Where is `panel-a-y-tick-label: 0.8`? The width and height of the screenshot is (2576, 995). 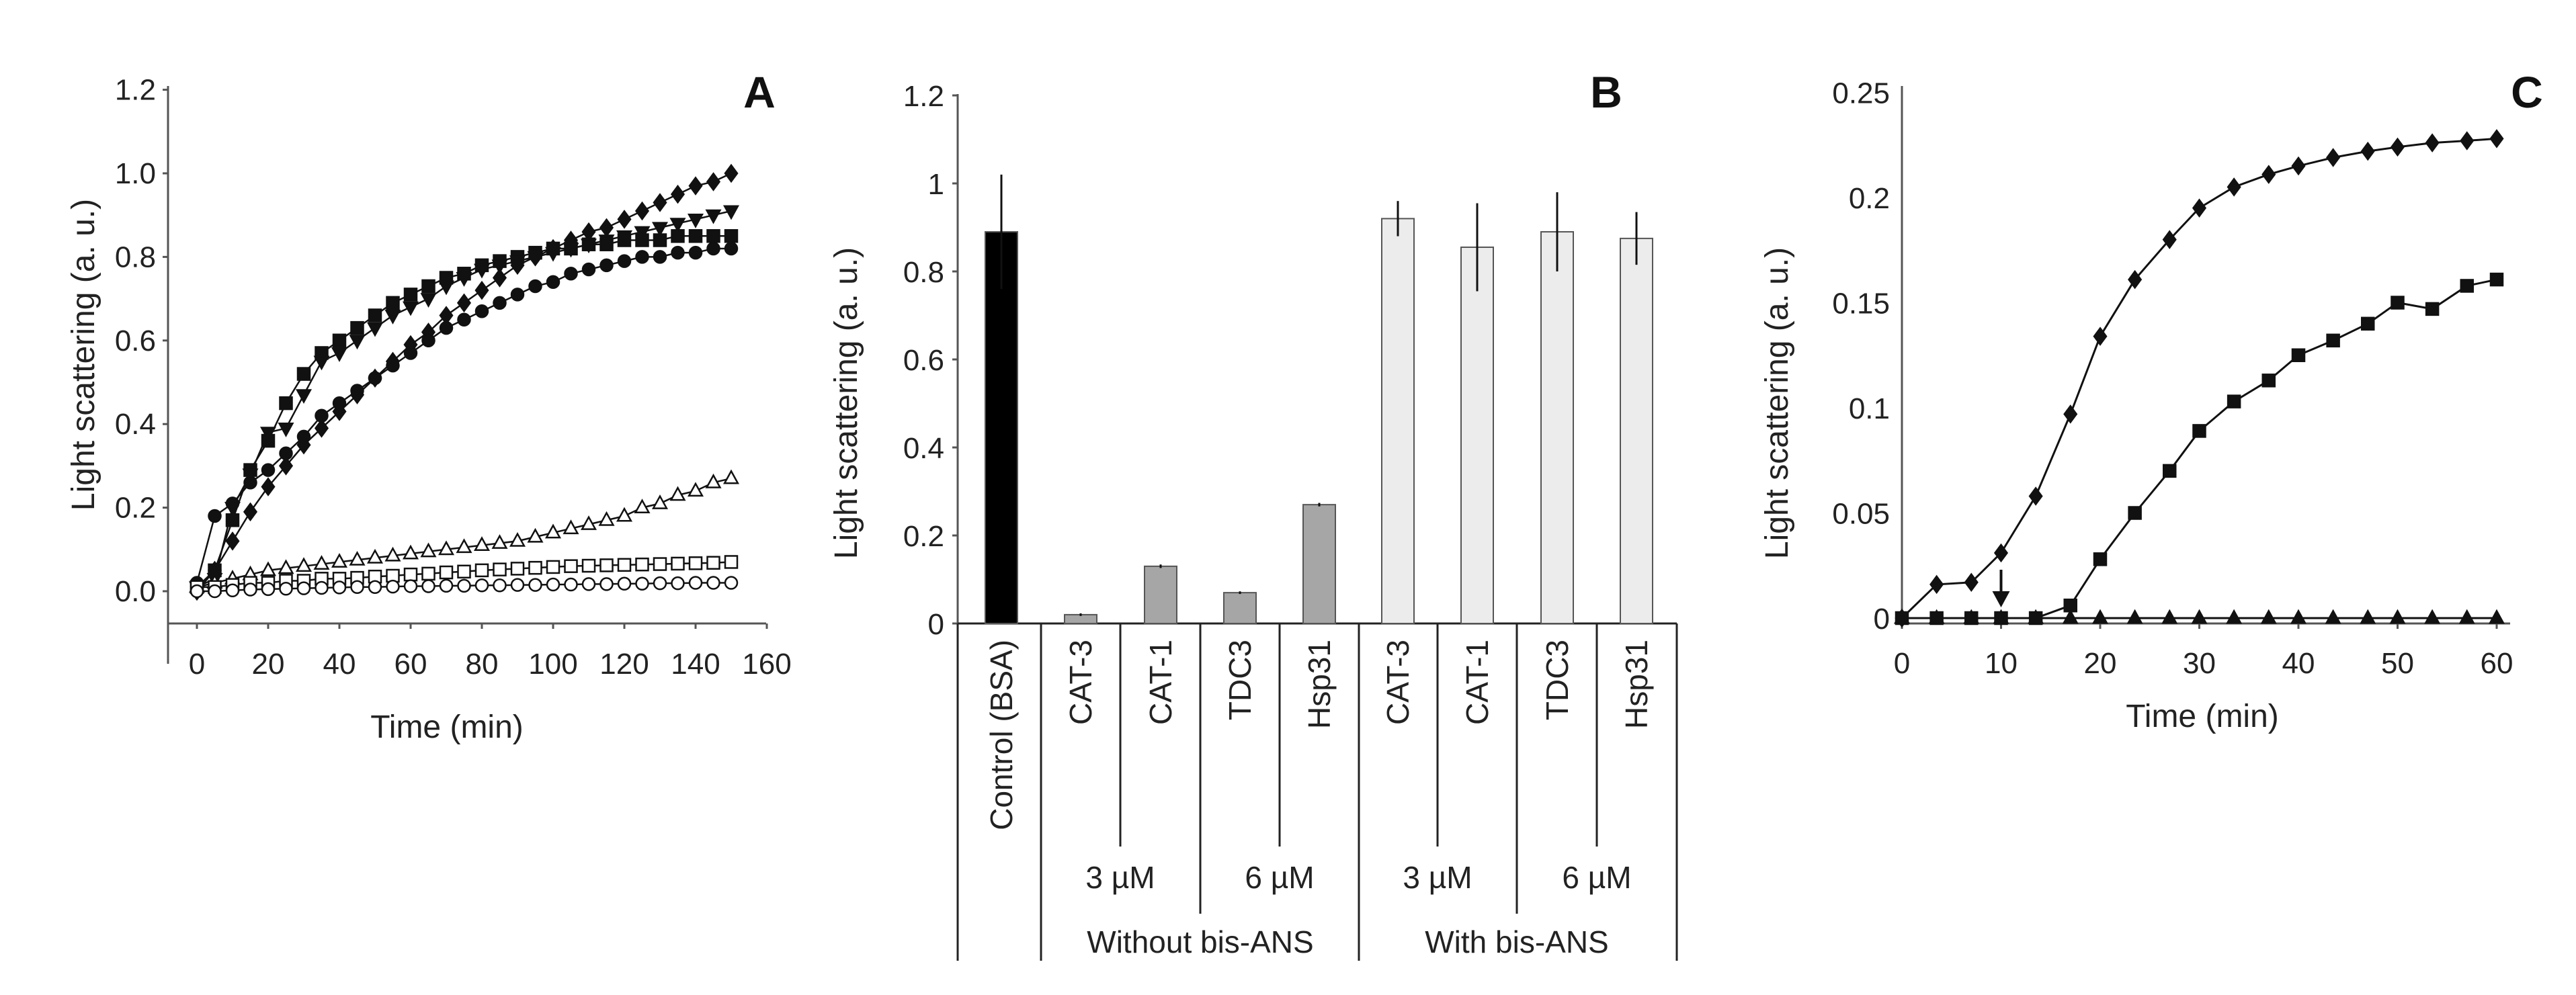 panel-a-y-tick-label: 0.8 is located at coordinates (135, 257).